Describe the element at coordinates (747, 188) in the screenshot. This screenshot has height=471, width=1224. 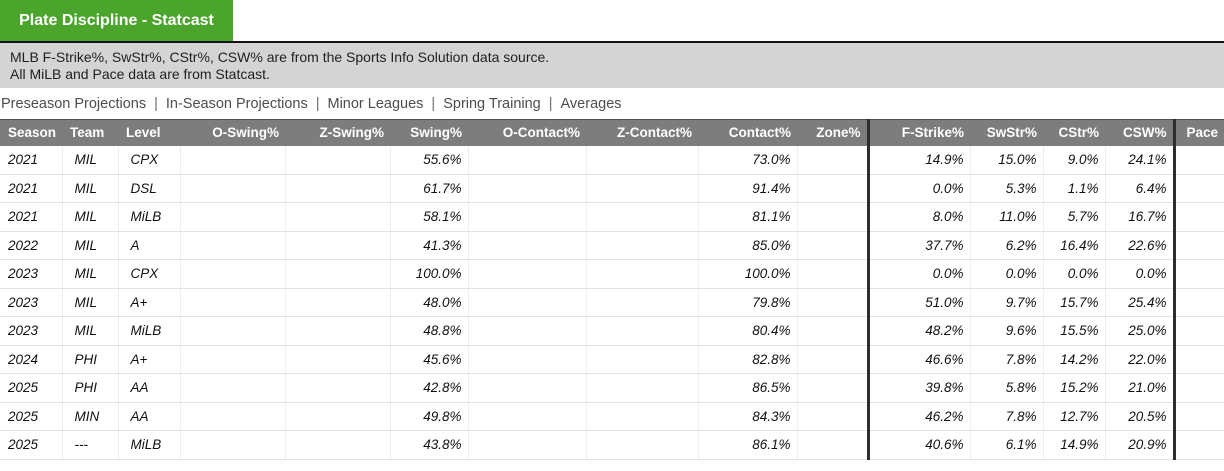
I see `cell-contact: 91.4%` at that location.